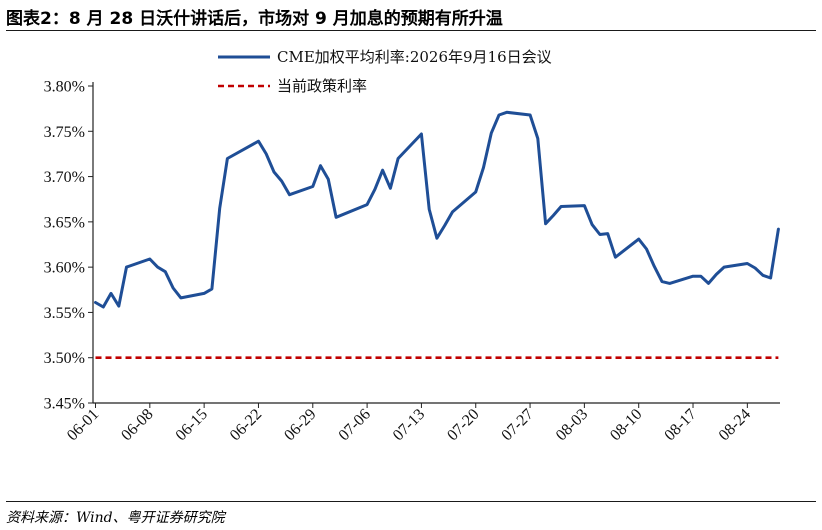  I want to click on y-tick-label: 3.65%, so click(64, 222).